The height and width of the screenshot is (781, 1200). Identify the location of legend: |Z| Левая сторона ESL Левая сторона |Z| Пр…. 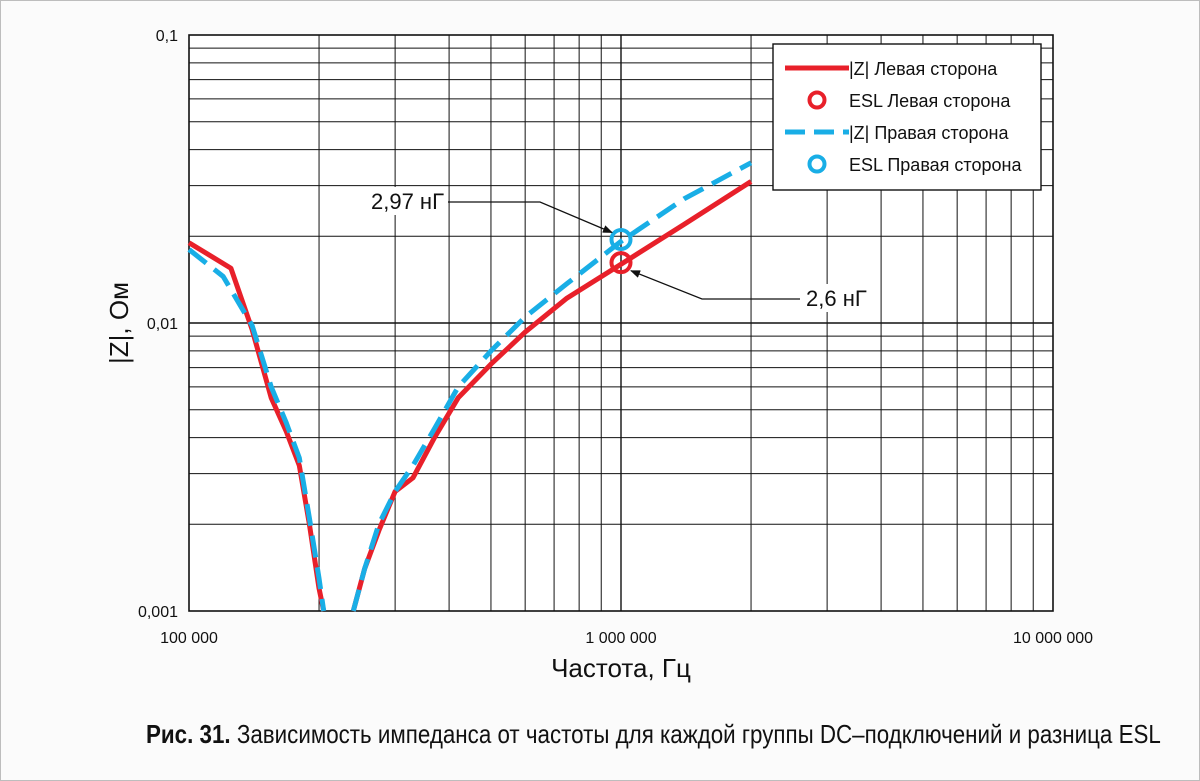
(907, 117).